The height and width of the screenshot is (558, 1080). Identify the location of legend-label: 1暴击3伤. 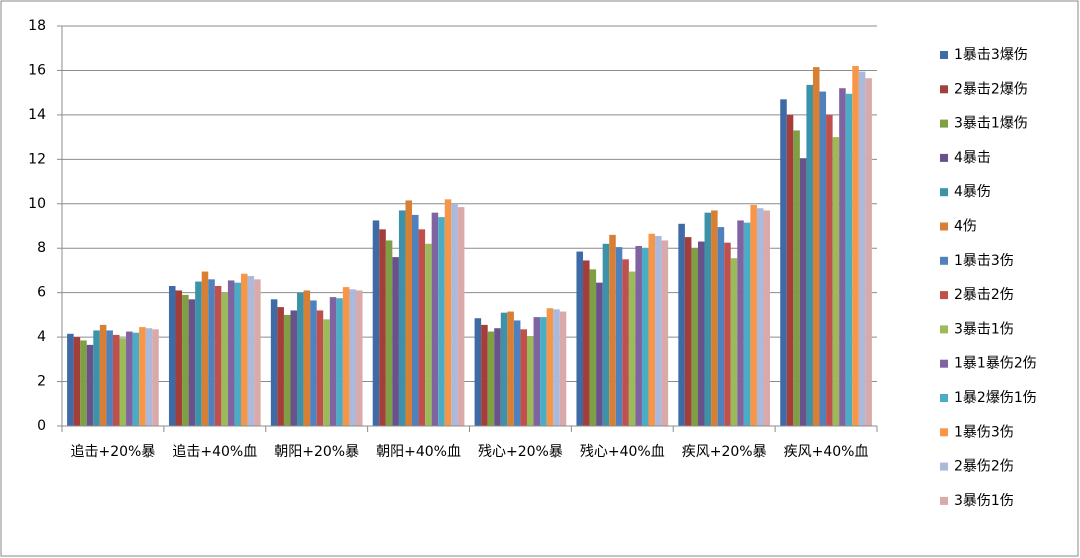
(984, 261).